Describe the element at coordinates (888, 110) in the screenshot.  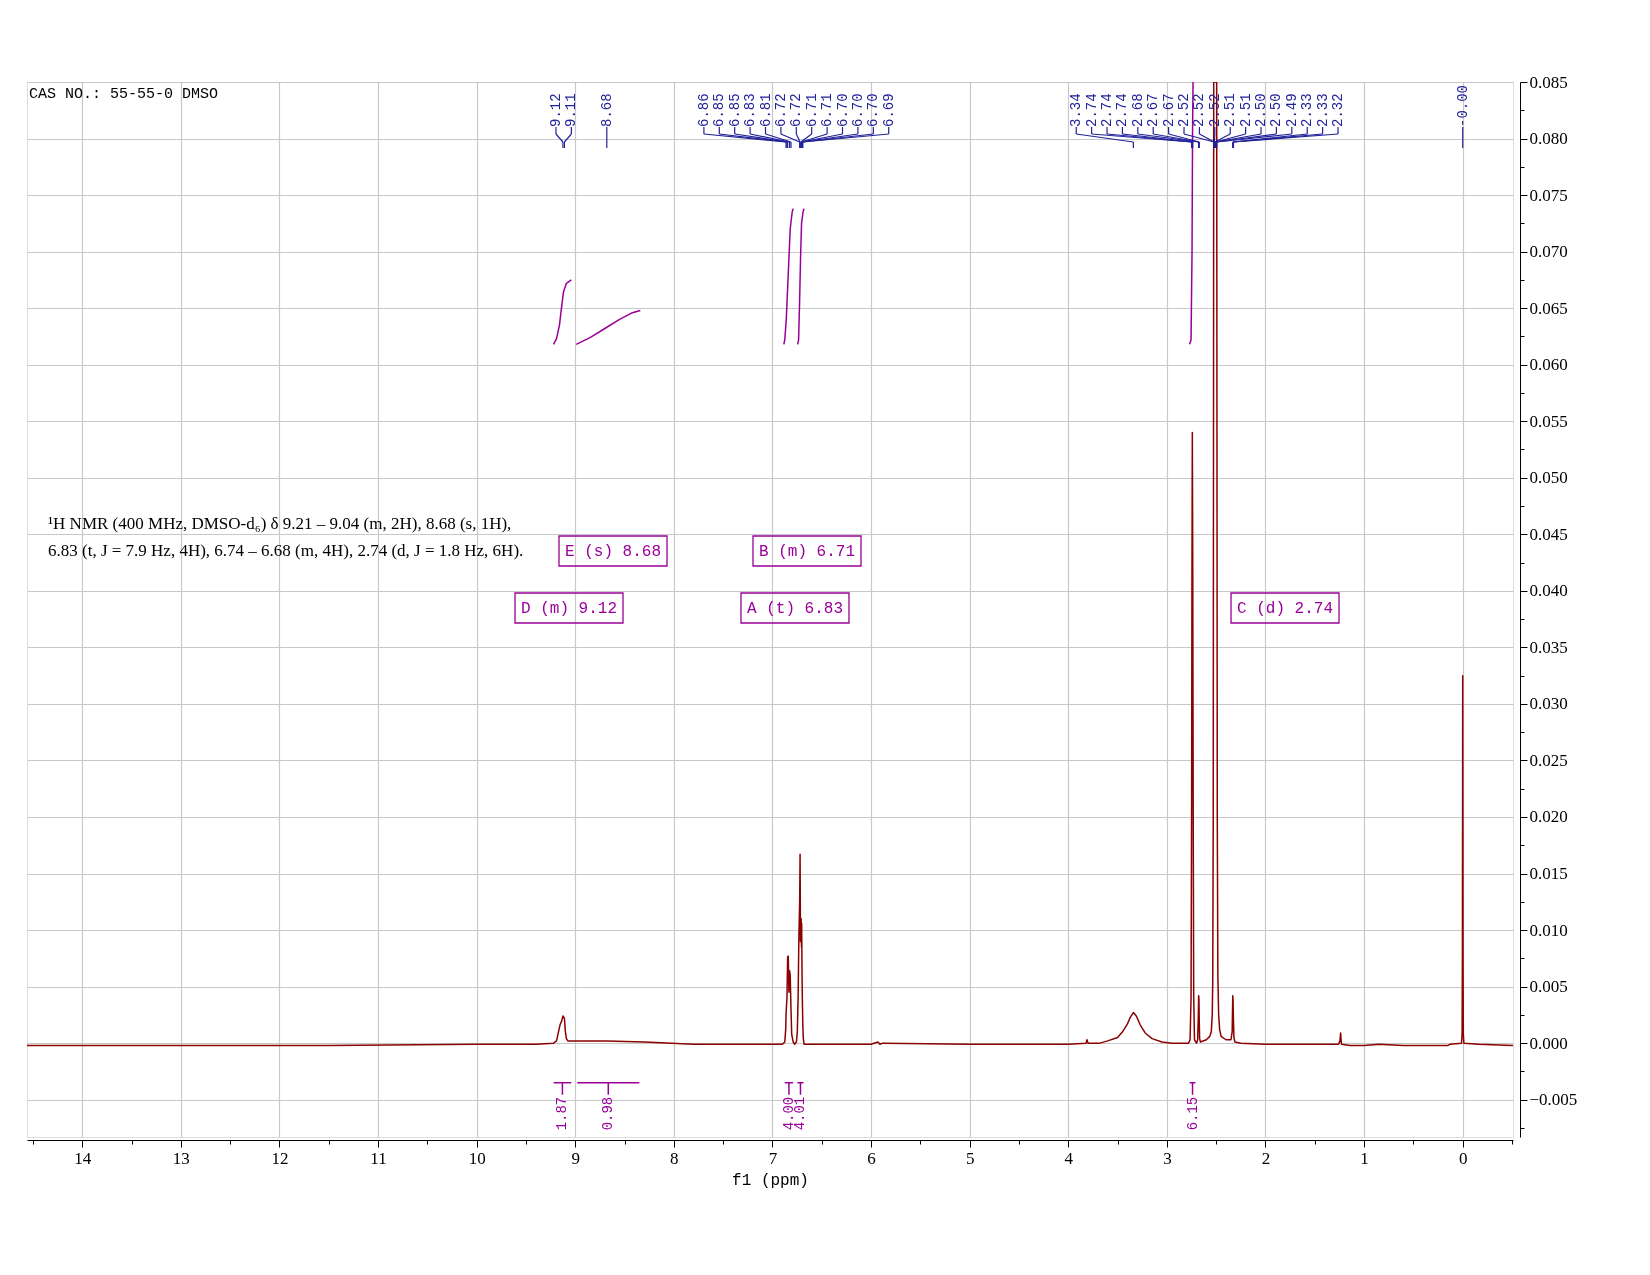
I see `annotation: 6.69` at that location.